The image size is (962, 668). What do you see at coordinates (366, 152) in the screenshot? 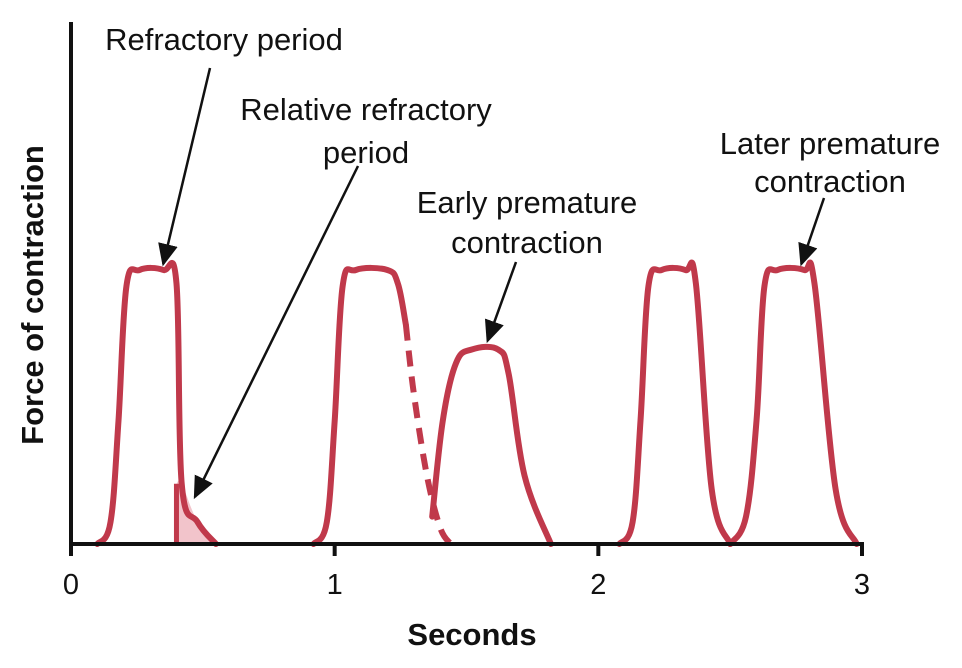
I see `annotation-label: period` at bounding box center [366, 152].